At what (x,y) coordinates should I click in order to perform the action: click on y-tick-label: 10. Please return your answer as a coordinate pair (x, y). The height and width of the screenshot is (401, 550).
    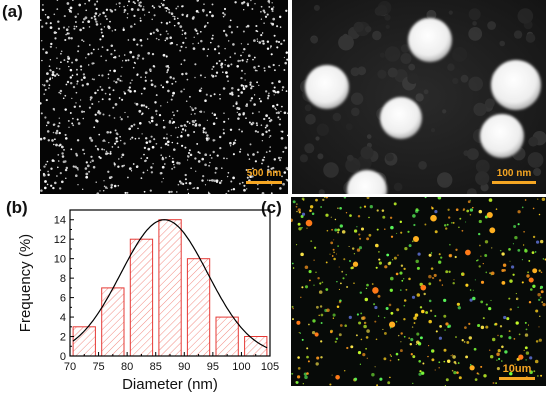
    Looking at the image, I should click on (60, 260).